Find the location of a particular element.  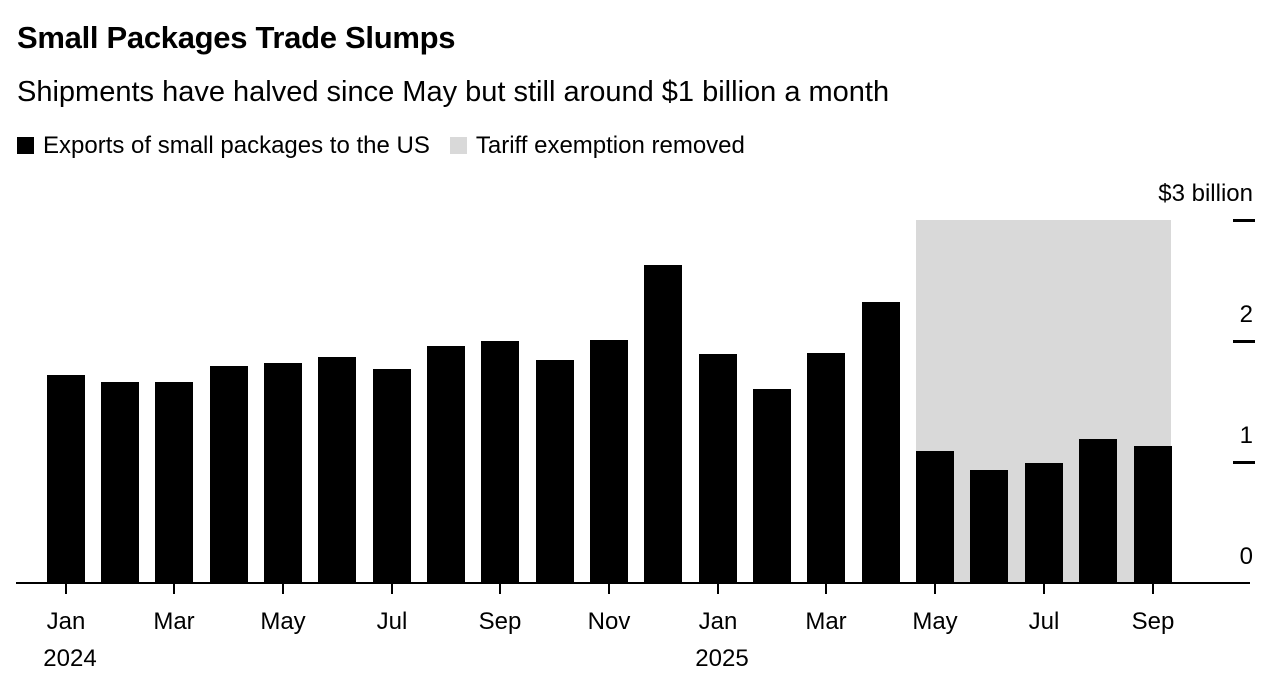

y-axis-label-0: 0 is located at coordinates (1246, 556).